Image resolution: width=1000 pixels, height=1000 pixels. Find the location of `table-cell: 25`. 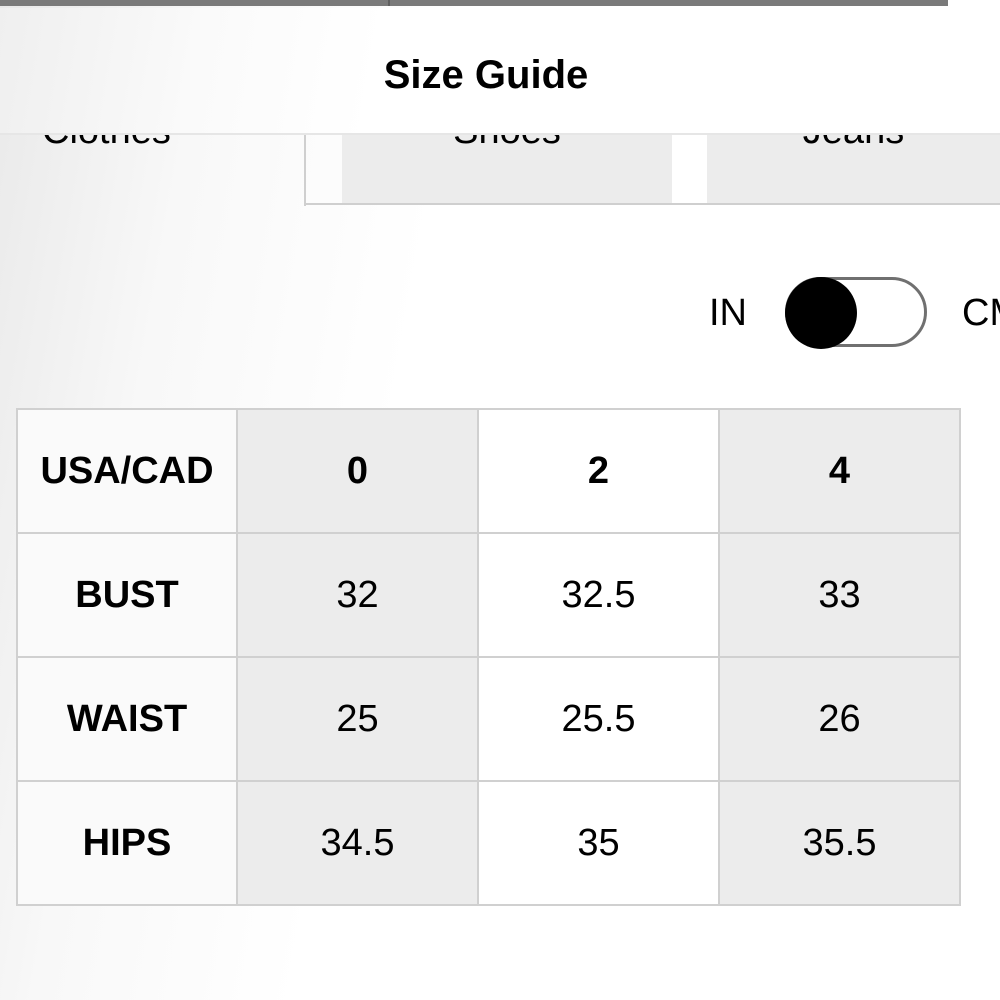

table-cell: 25 is located at coordinates (357, 719).